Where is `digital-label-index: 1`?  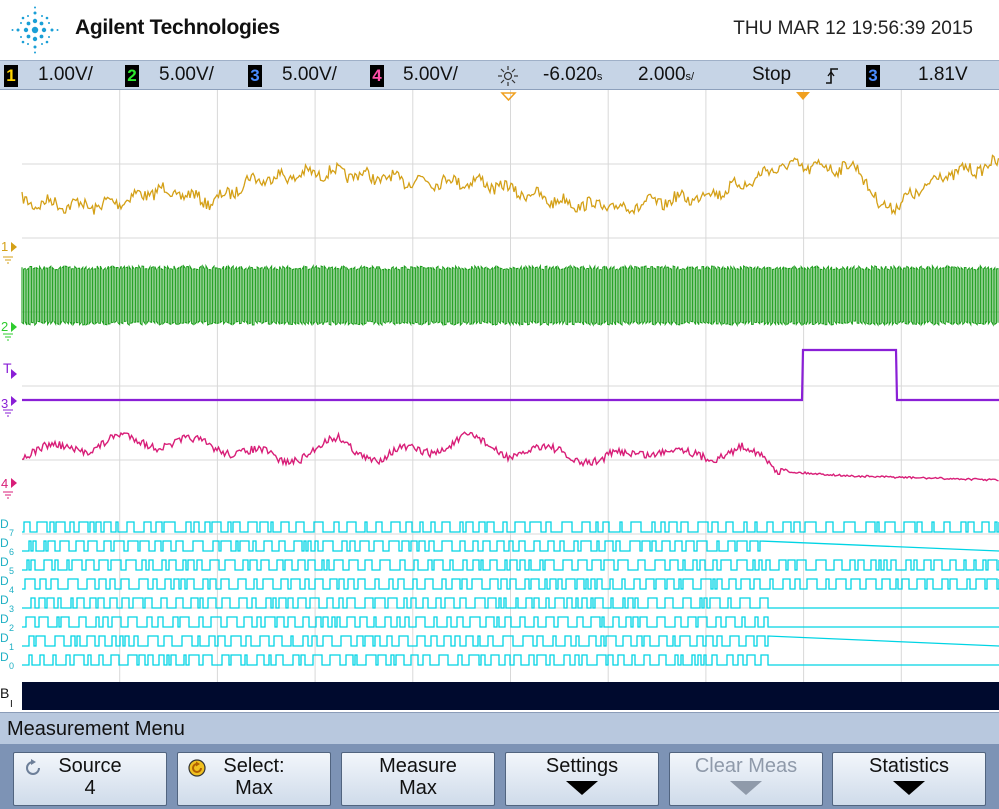
digital-label-index: 1 is located at coordinates (11, 647).